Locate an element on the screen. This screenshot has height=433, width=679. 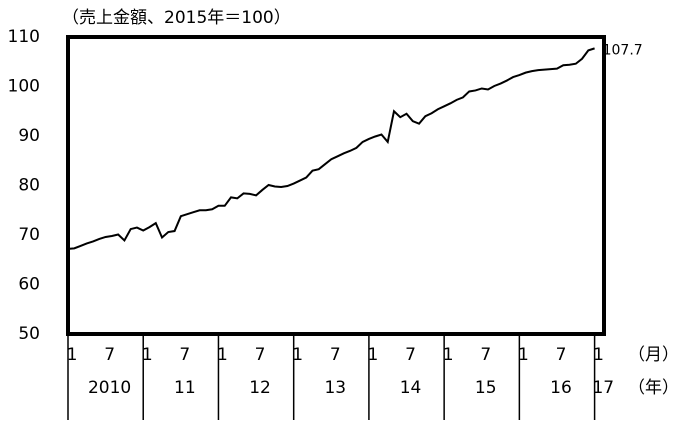
year-label: 12 is located at coordinates (260, 388).